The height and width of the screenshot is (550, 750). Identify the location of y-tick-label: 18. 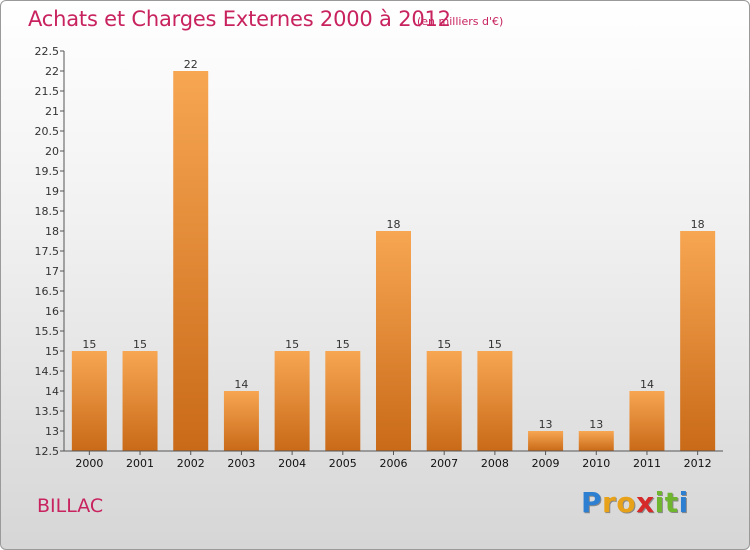
(52, 231).